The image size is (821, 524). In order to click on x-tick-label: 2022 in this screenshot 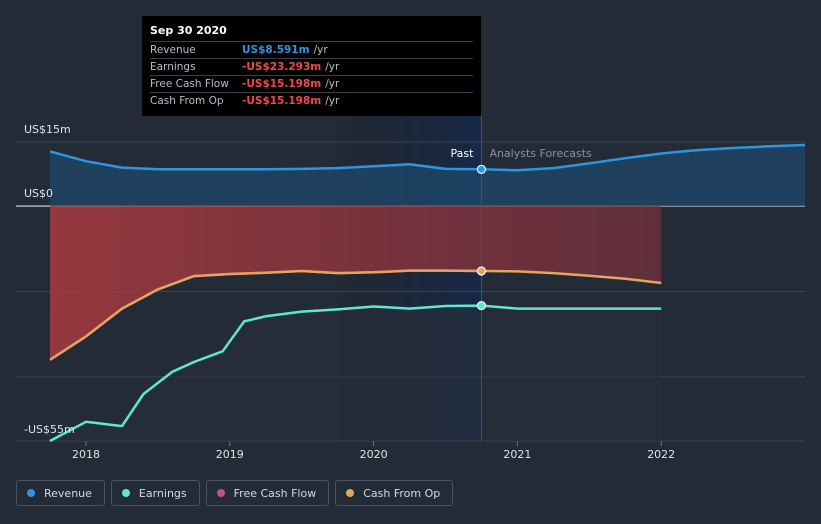, I will do `click(661, 454)`.